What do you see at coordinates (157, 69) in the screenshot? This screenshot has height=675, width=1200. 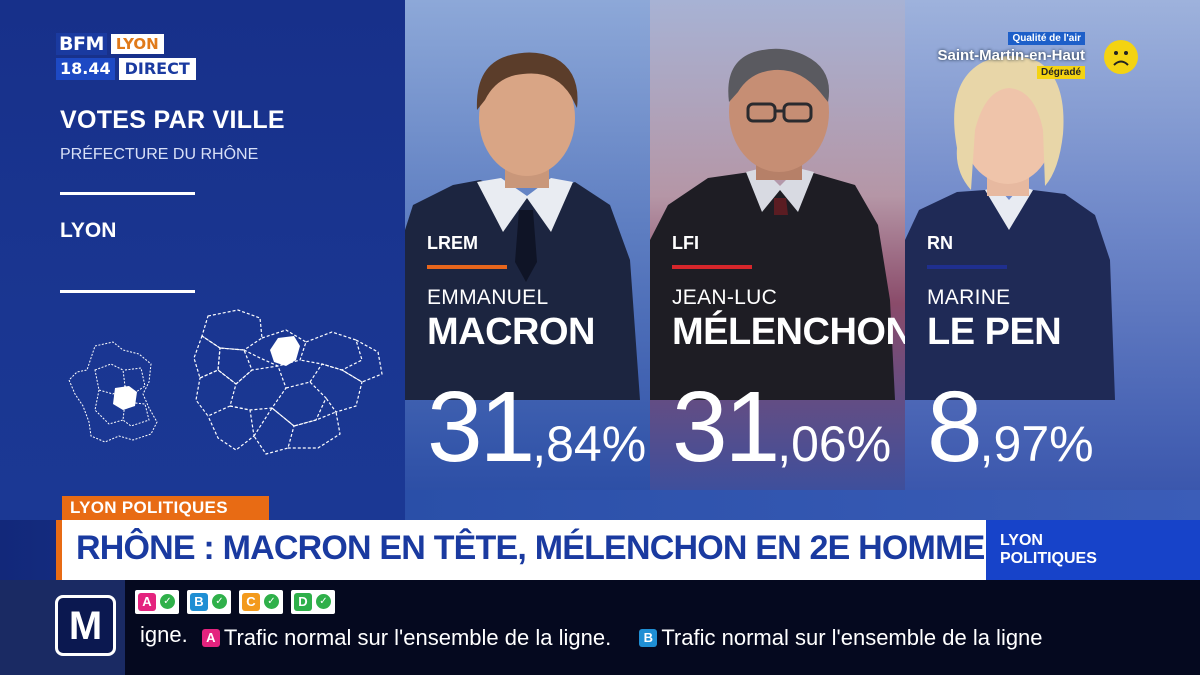 I see `live-badge: DIRECT` at bounding box center [157, 69].